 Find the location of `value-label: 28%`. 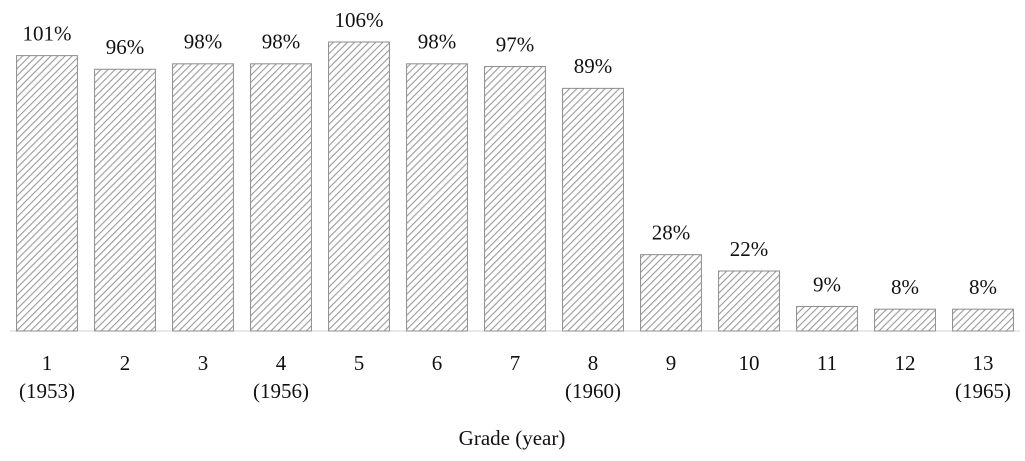

value-label: 28% is located at coordinates (671, 232).